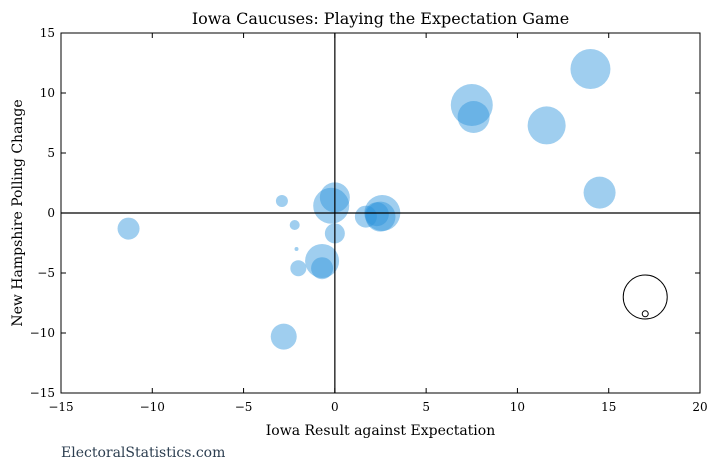 Image resolution: width=717 pixels, height=475 pixels. What do you see at coordinates (608, 407) in the screenshot?
I see `x-tick-label: 15` at bounding box center [608, 407].